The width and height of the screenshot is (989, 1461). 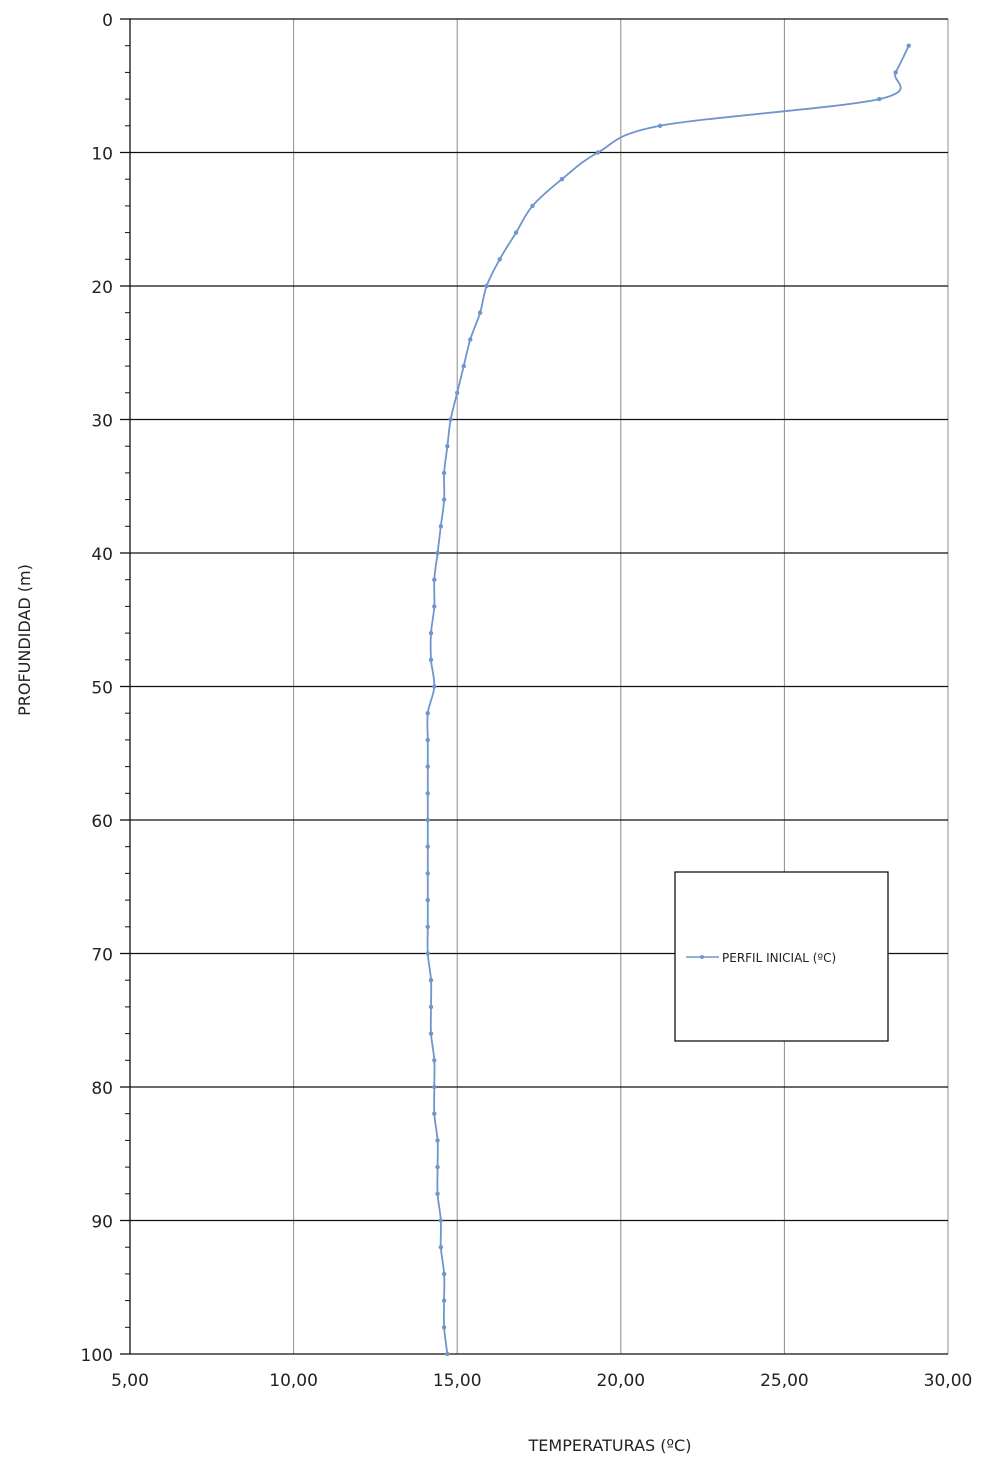 I want to click on x-tick-label: 20,00, so click(x=620, y=1381).